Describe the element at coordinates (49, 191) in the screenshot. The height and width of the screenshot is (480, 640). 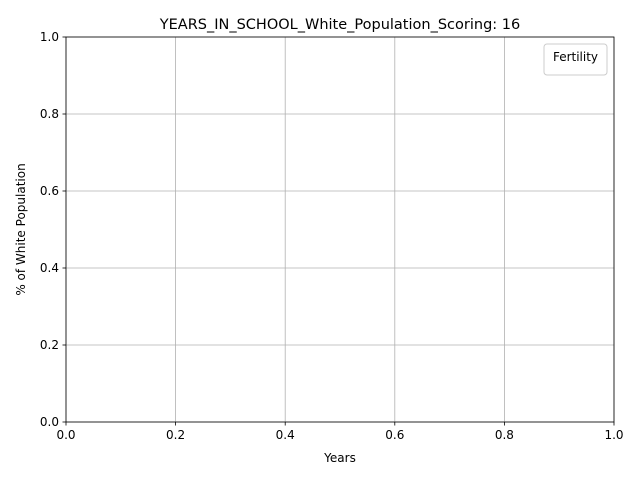
I see `y-tick-label-3: 0.6` at that location.